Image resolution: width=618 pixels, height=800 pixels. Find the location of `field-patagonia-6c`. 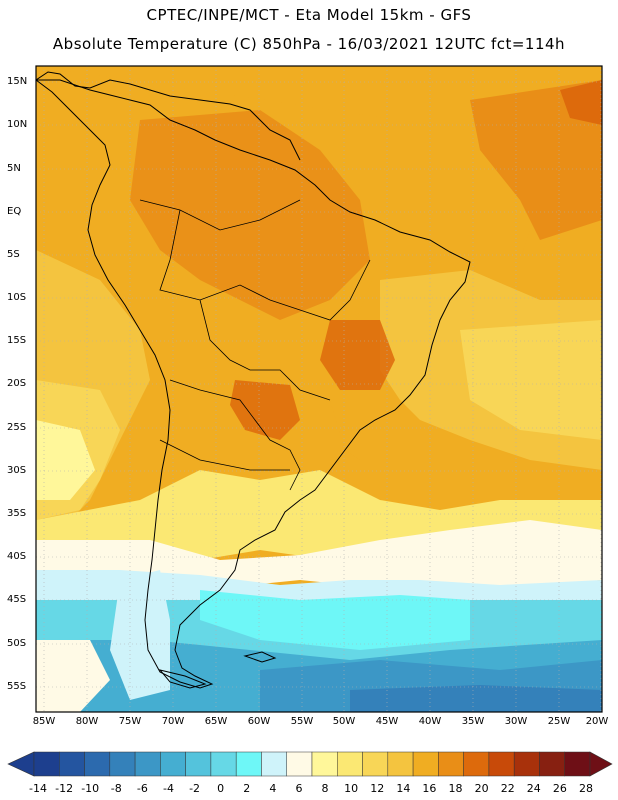

field-patagonia-6c is located at coordinates (140, 635).